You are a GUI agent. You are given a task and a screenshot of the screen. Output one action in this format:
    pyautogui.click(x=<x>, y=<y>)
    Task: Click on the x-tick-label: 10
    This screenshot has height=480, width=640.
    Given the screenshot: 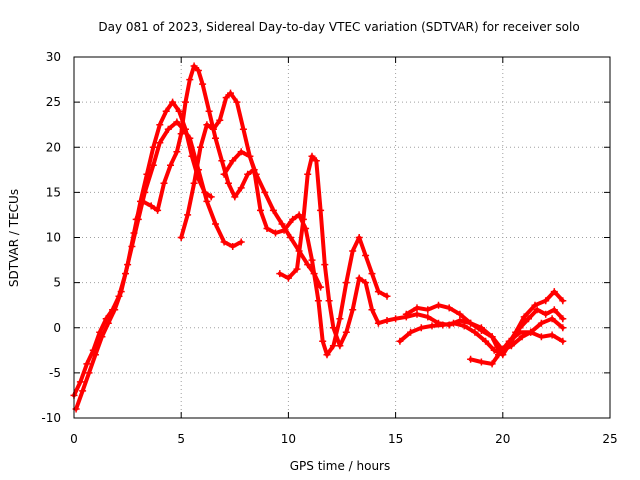 What is the action you would take?
    pyautogui.click(x=288, y=439)
    